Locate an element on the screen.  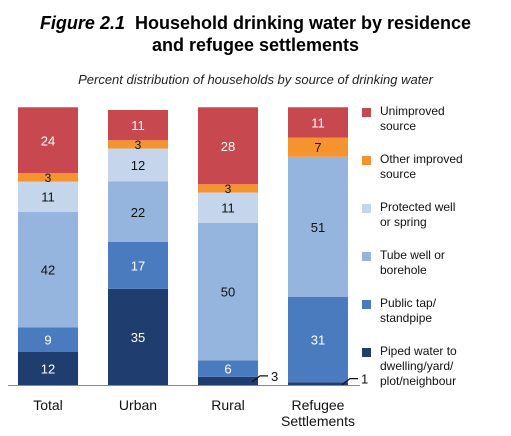
data-label: 50 is located at coordinates (228, 292).